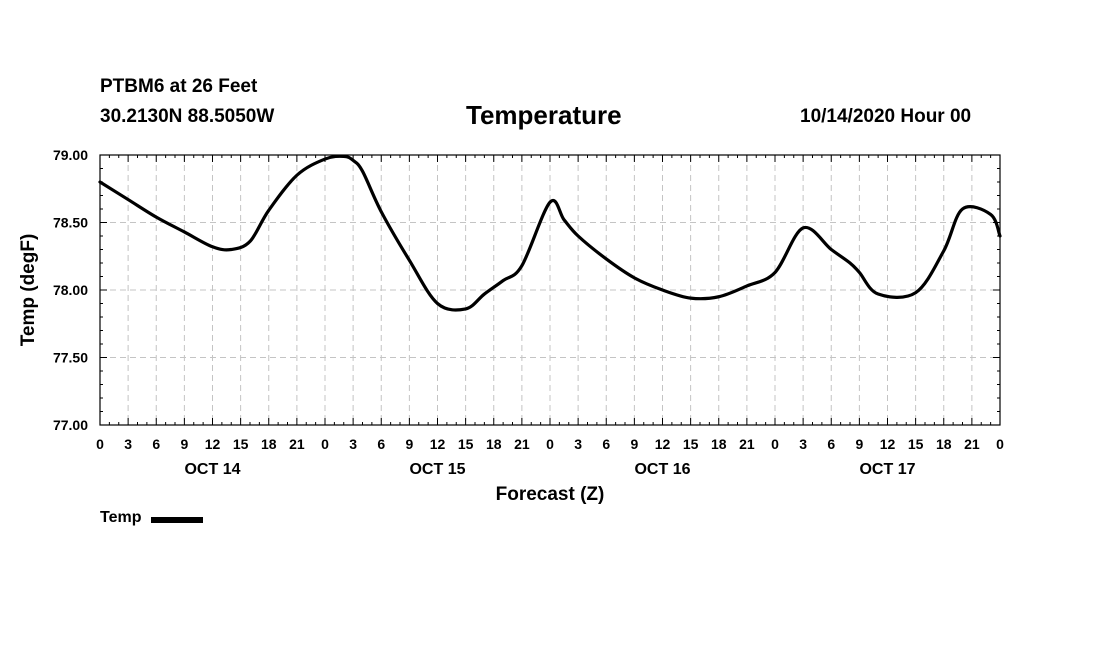 The width and height of the screenshot is (1100, 650). Describe the element at coordinates (70, 155) in the screenshot. I see `y-tick-label: 79.00` at that location.